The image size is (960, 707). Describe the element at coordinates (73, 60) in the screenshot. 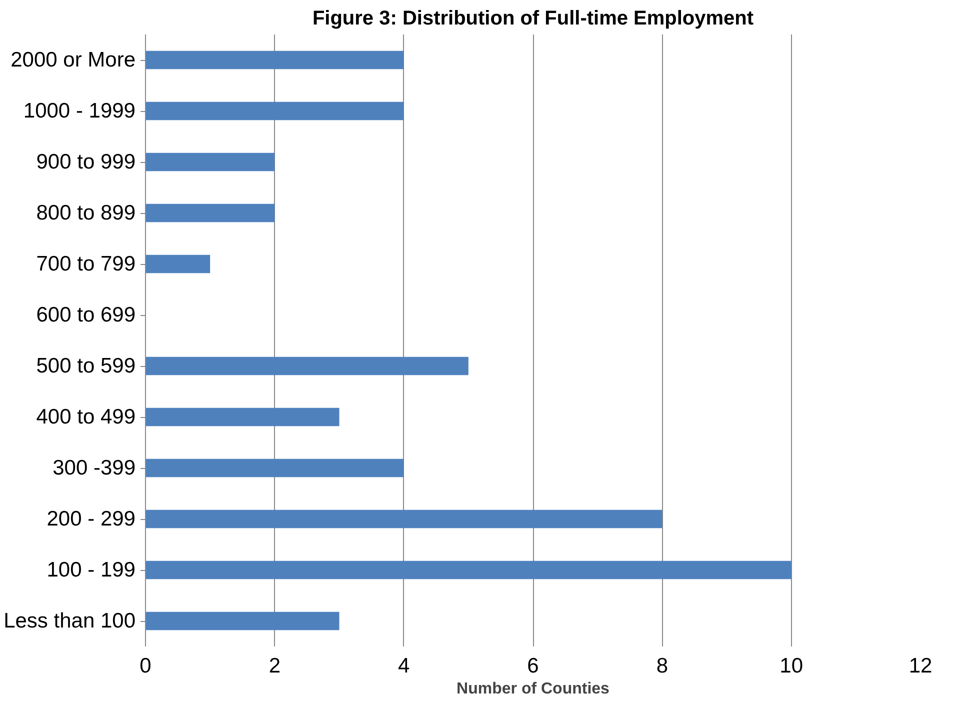

I see `y-tick-label: 2000 or More` at that location.